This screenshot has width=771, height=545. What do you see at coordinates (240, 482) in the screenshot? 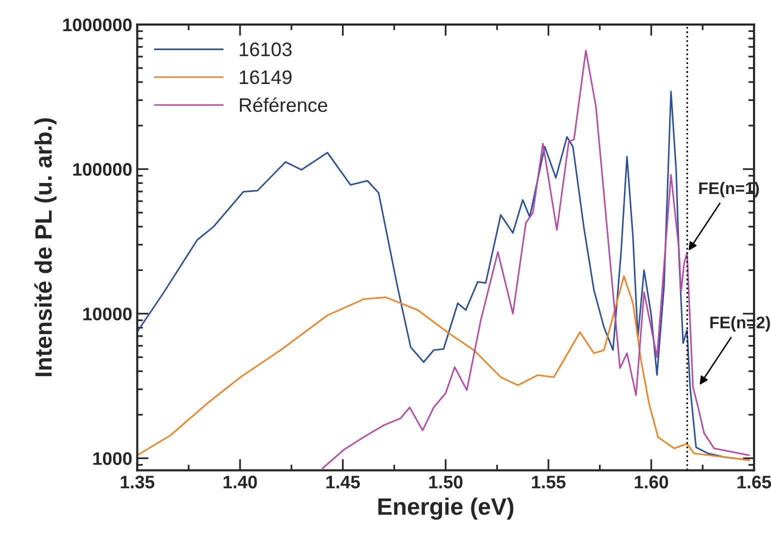
I see `x-tick-label: 1.40` at bounding box center [240, 482].